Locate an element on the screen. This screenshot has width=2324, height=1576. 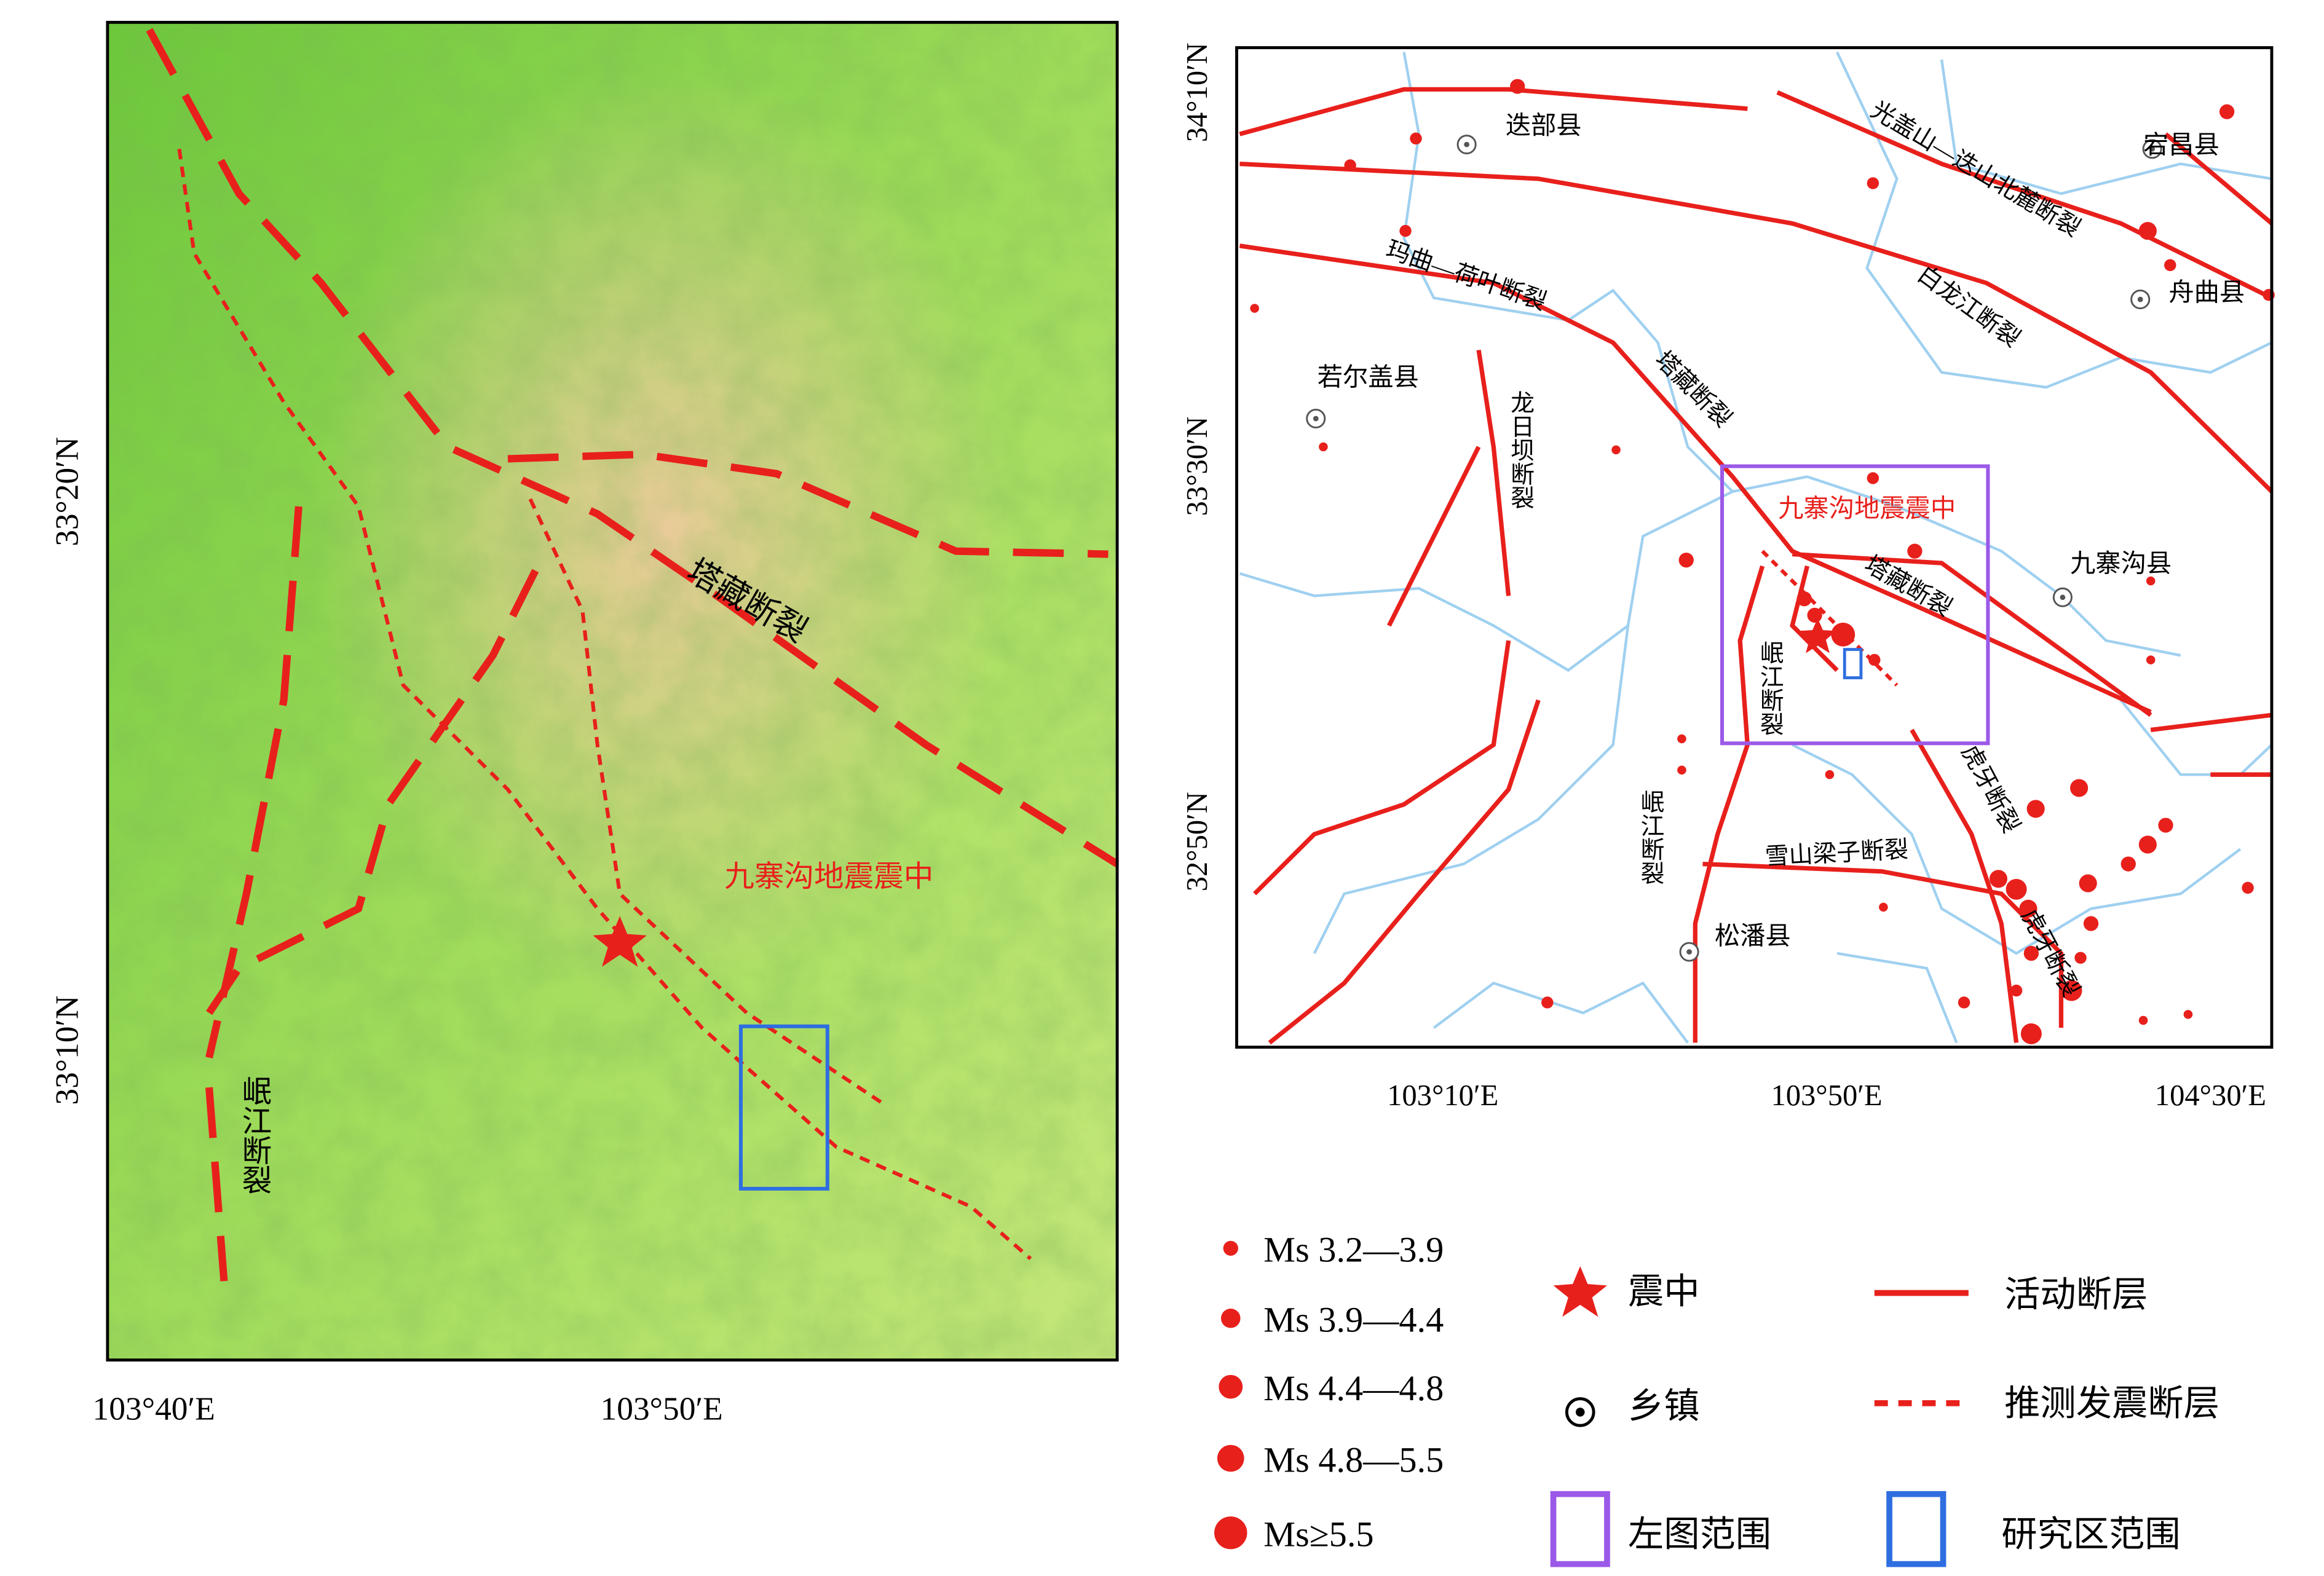
place-label: 九寨沟县 is located at coordinates (2121, 564).